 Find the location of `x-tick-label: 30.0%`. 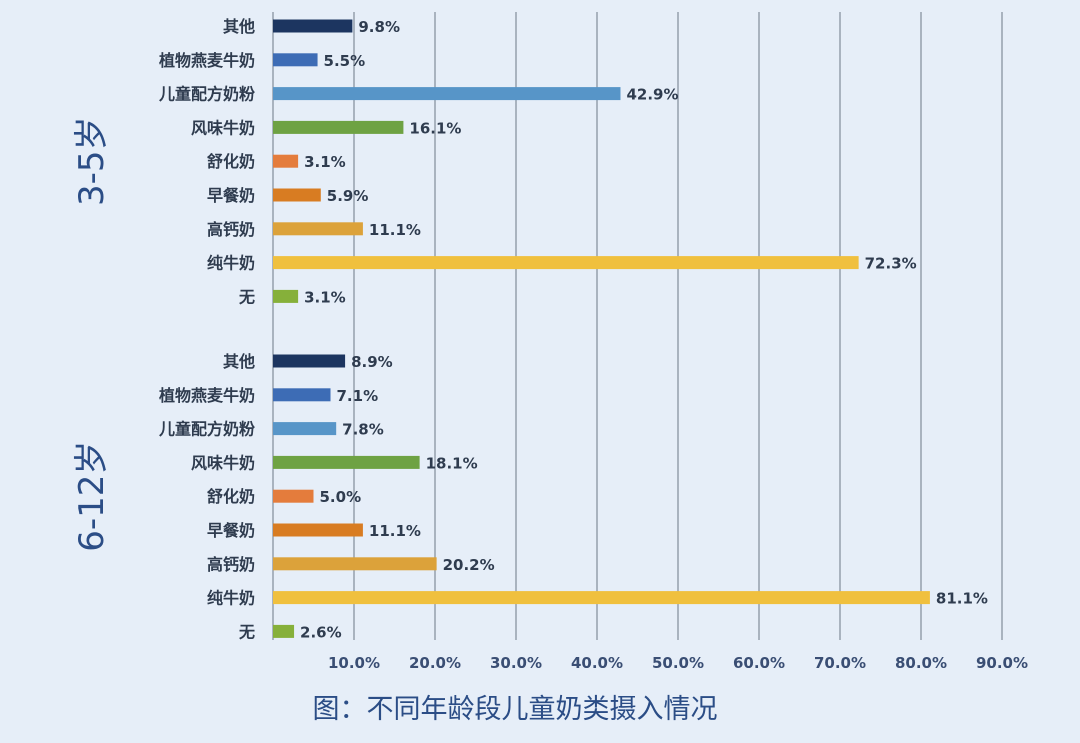

x-tick-label: 30.0% is located at coordinates (516, 663).